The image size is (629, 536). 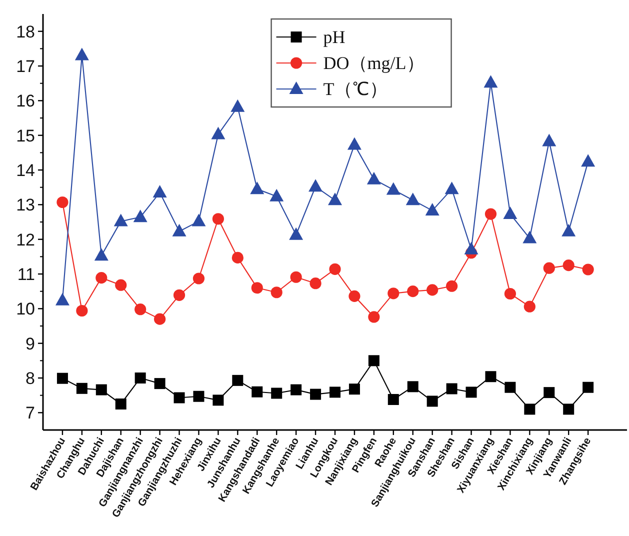 I want to click on y-tick-label: 17, so click(x=25, y=66).